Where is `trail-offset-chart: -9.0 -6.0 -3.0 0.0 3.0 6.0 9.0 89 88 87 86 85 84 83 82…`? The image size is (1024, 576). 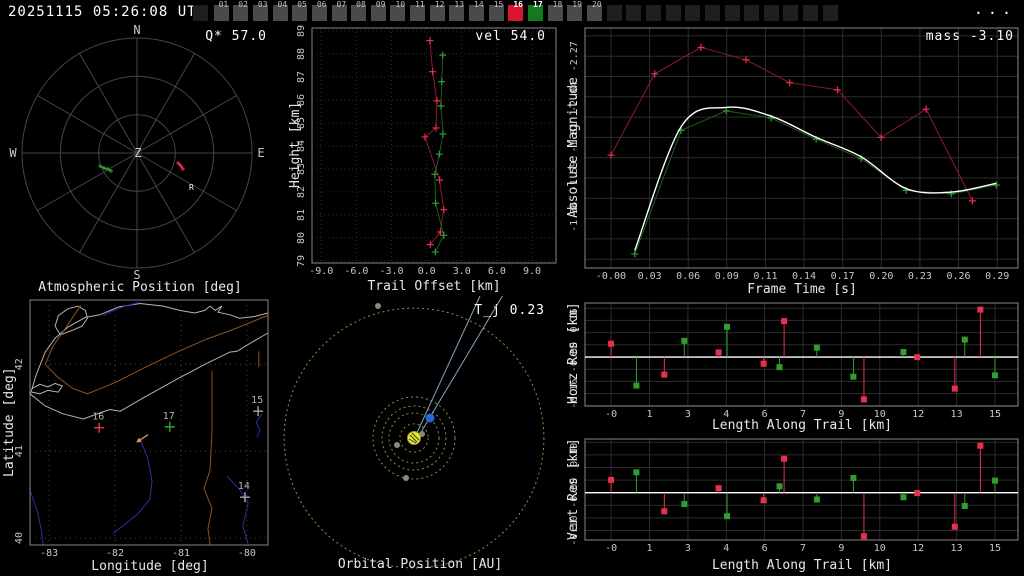
trail-offset-chart: -9.0 -6.0 -3.0 0.0 3.0 6.0 9.0 89 88 87 86 85 84 83 82… is located at coordinates (426, 151).